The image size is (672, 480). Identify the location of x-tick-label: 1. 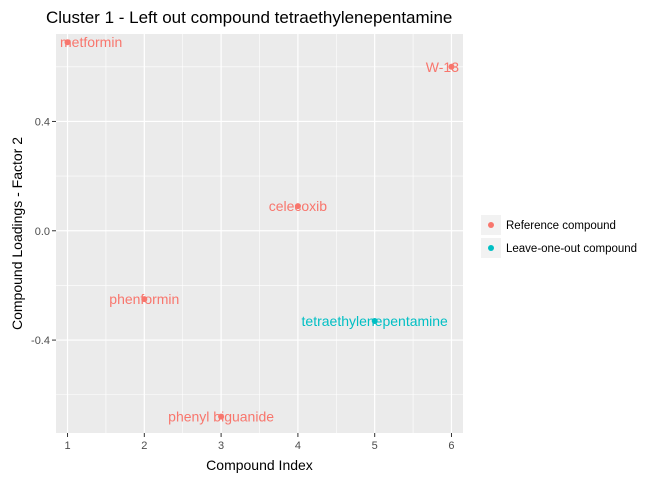
(67, 446).